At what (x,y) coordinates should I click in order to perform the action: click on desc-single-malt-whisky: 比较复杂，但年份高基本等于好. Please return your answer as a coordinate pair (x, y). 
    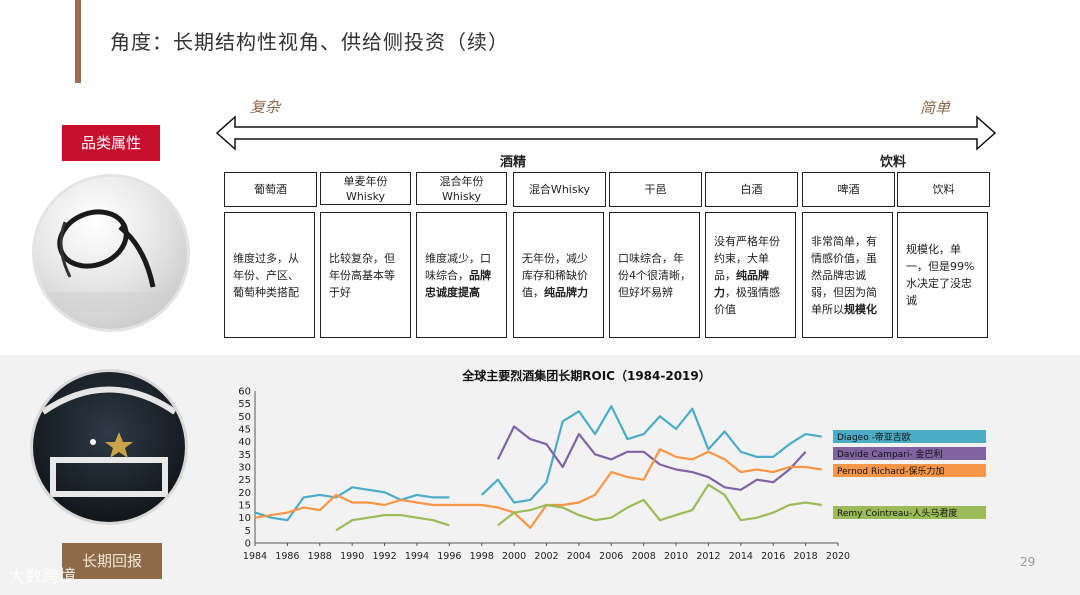
    Looking at the image, I should click on (365, 275).